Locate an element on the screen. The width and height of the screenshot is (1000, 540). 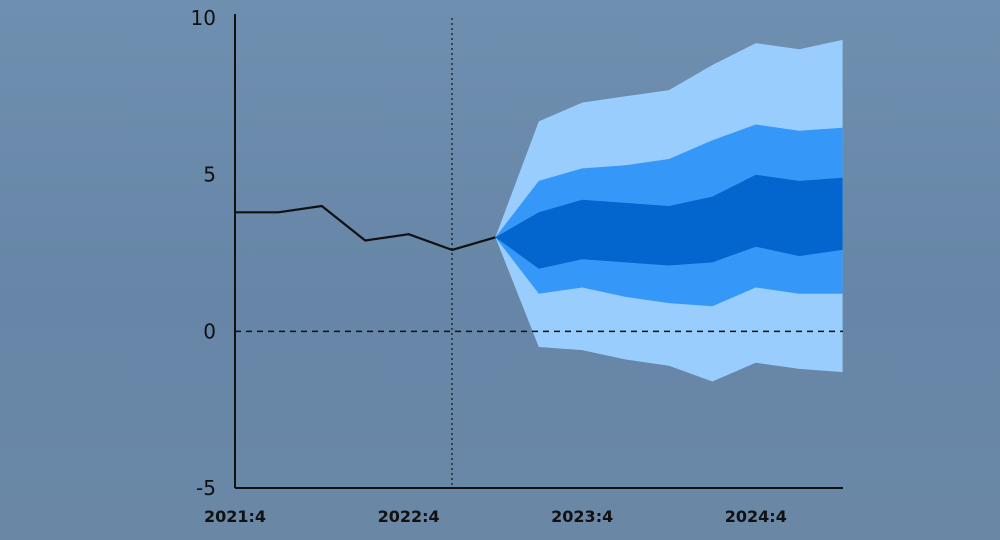
y-tick-label: 5 is located at coordinates (209, 175).